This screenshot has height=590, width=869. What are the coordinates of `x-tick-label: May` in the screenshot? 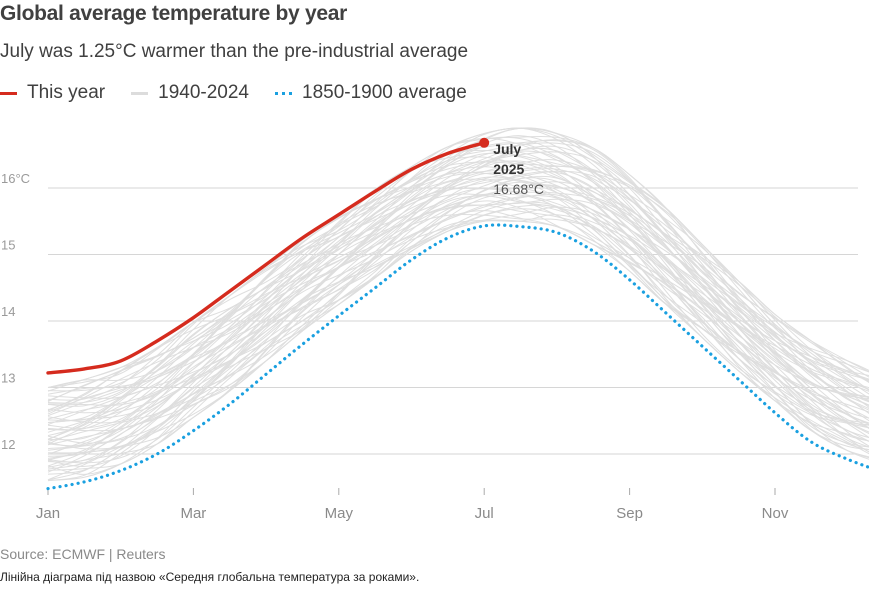 It's located at (339, 513).